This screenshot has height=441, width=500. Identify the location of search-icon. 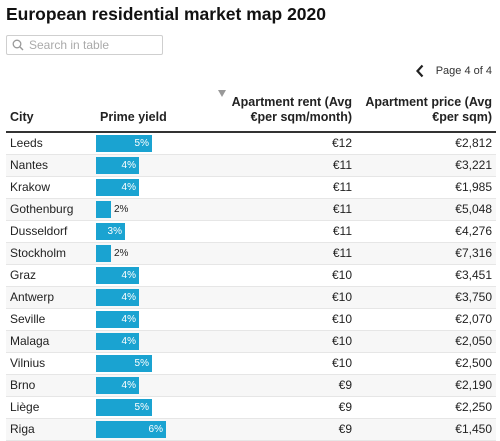
(18, 45).